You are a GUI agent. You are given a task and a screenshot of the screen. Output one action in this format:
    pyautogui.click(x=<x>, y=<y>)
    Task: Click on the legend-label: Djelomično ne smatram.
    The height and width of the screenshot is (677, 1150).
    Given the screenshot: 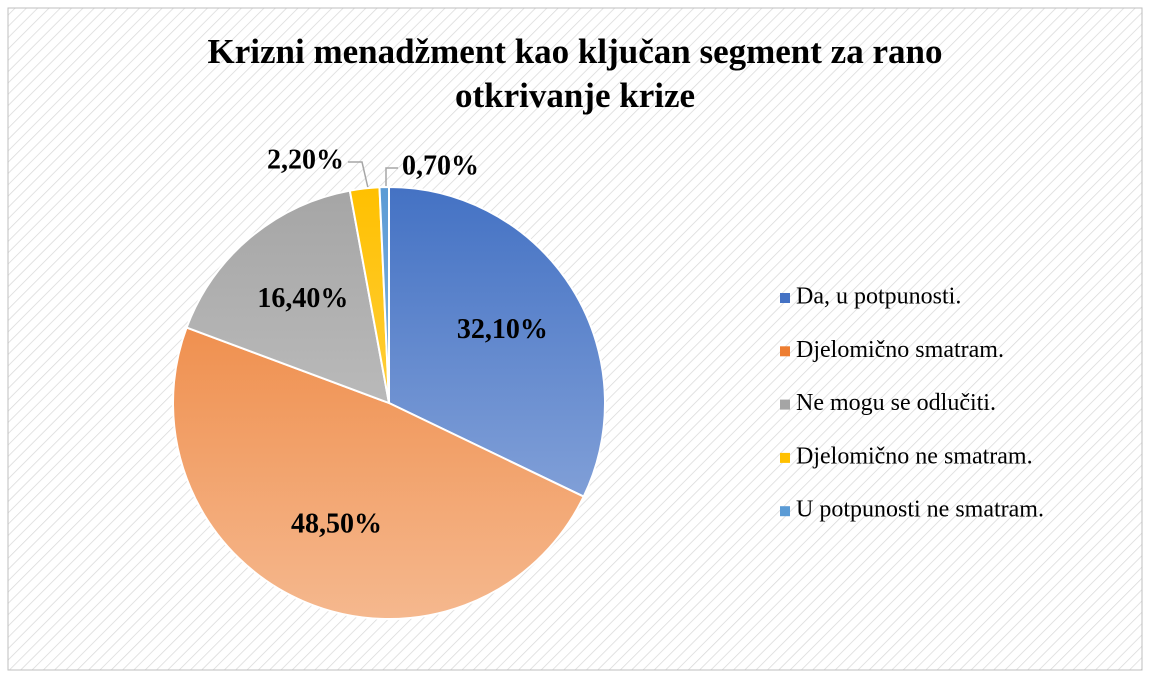 What is the action you would take?
    pyautogui.click(x=914, y=456)
    